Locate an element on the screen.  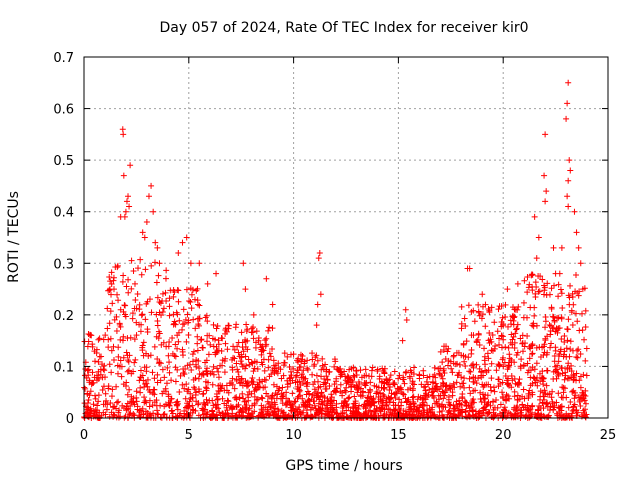
y-axis-title: ROTI / TECUs is located at coordinates (14, 237).